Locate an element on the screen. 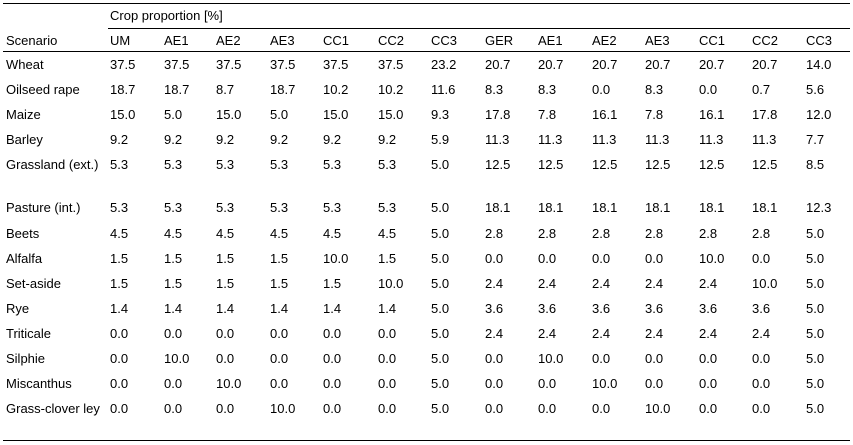 The image size is (853, 445). crop-name: Grass-clover ley is located at coordinates (53, 408).